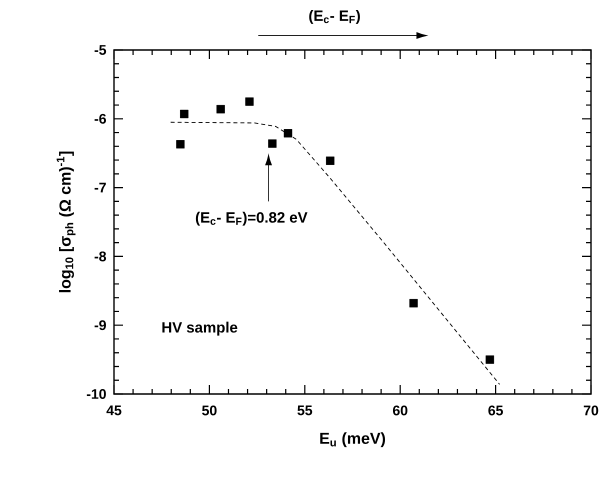 This screenshot has width=605, height=486. What do you see at coordinates (304, 411) in the screenshot?
I see `x-tick-label: 55` at bounding box center [304, 411].